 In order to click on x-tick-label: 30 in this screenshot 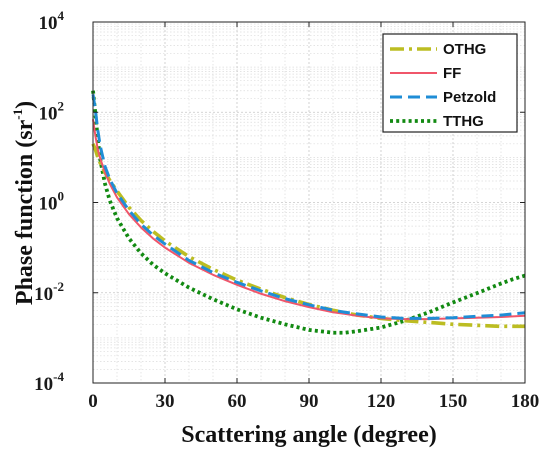, I will do `click(165, 401)`.